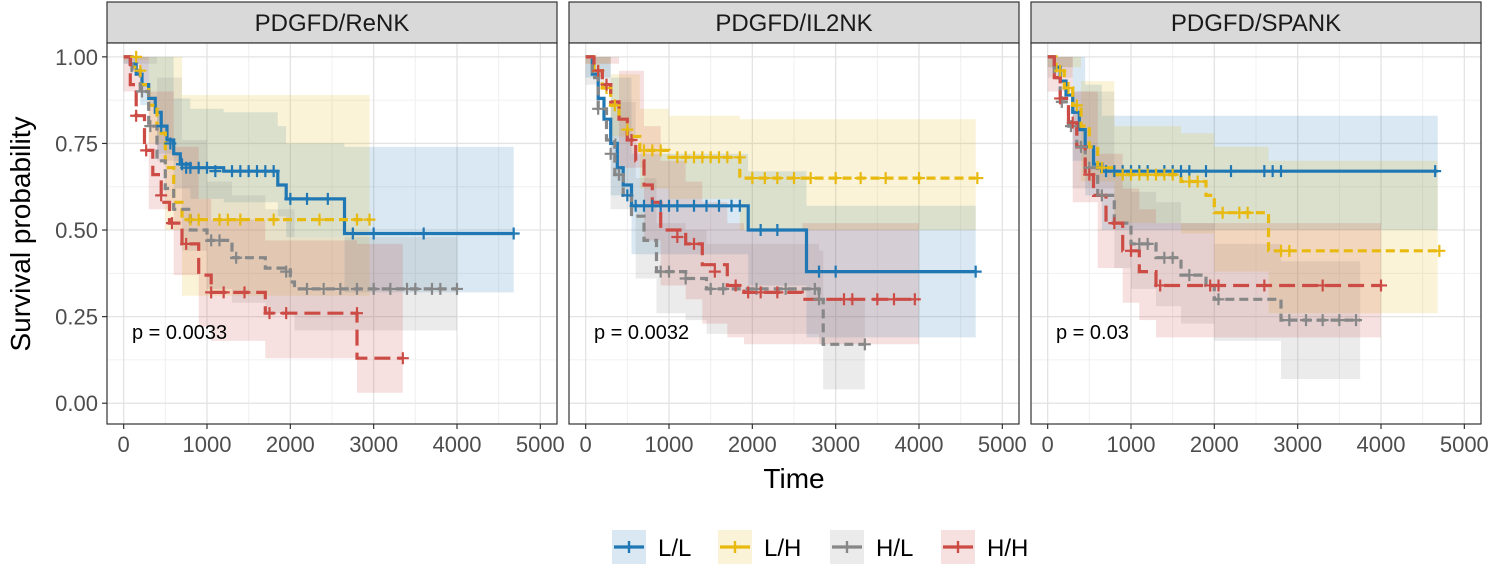 This screenshot has height=583, width=1493. Describe the element at coordinates (76, 230) in the screenshot. I see `y-tick-label: 0.50` at that location.